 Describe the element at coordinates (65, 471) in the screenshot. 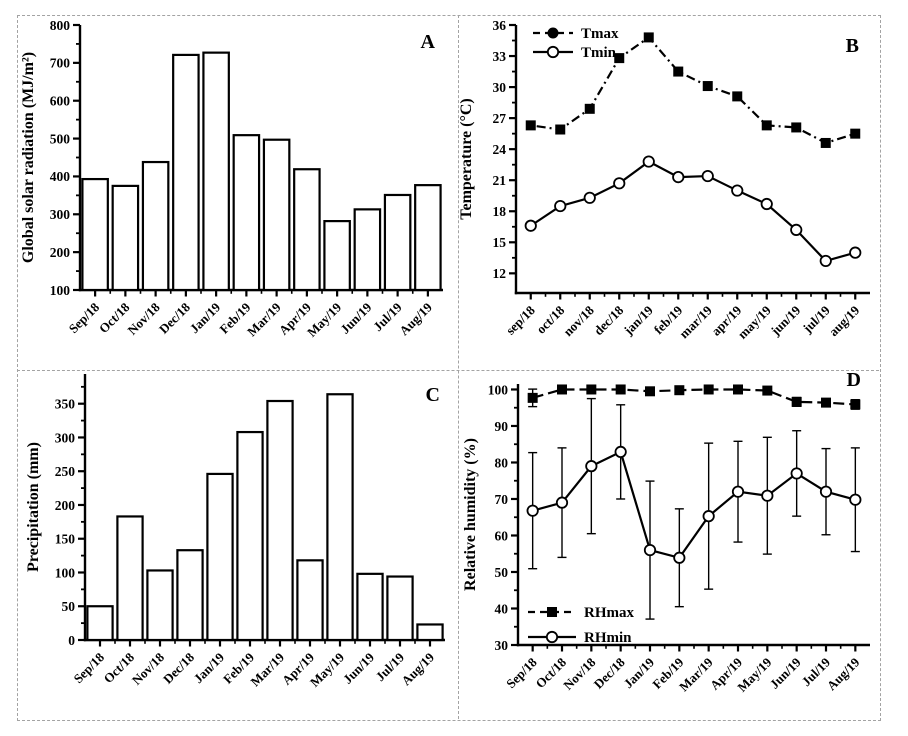

I see `y-tick-label: 250` at that location.